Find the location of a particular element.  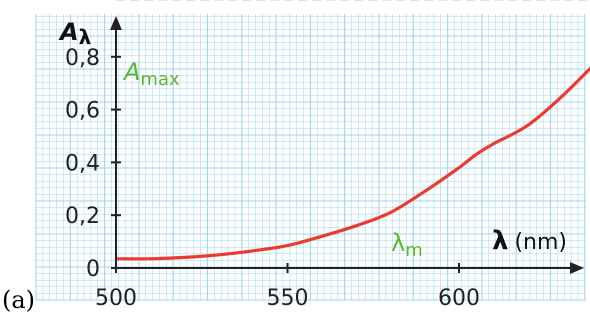

y-tick-label: 0,2 is located at coordinates (82, 216).